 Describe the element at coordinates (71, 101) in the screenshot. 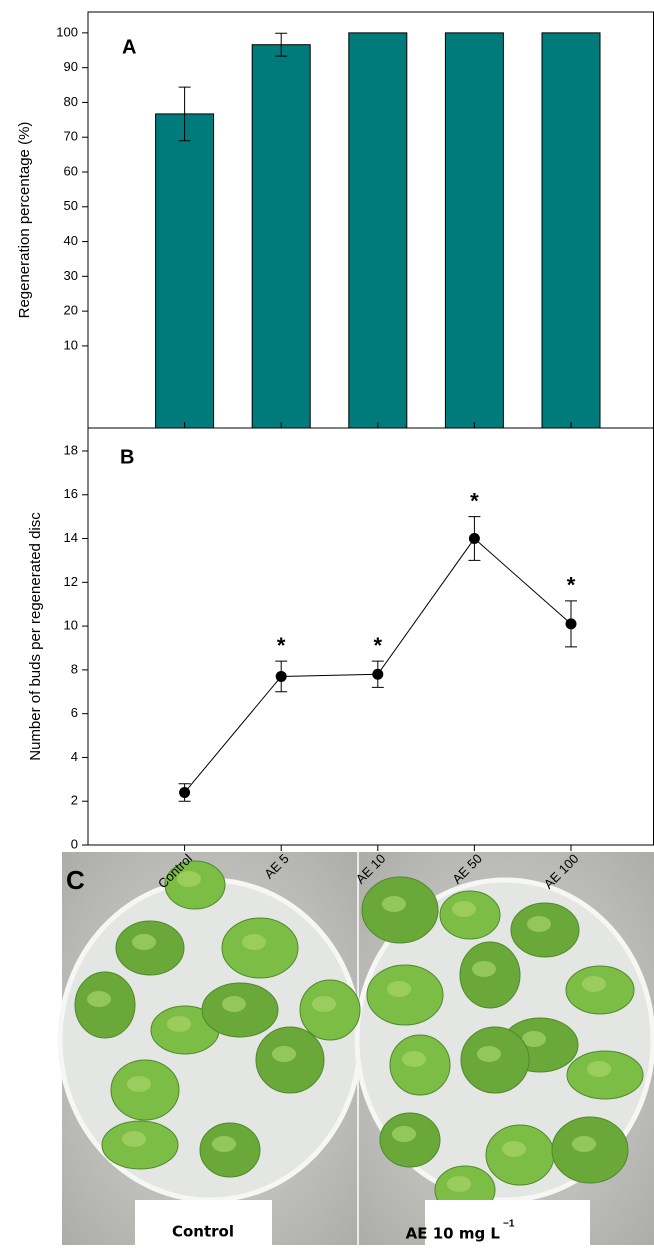

I see `y-tick-label: 80` at that location.